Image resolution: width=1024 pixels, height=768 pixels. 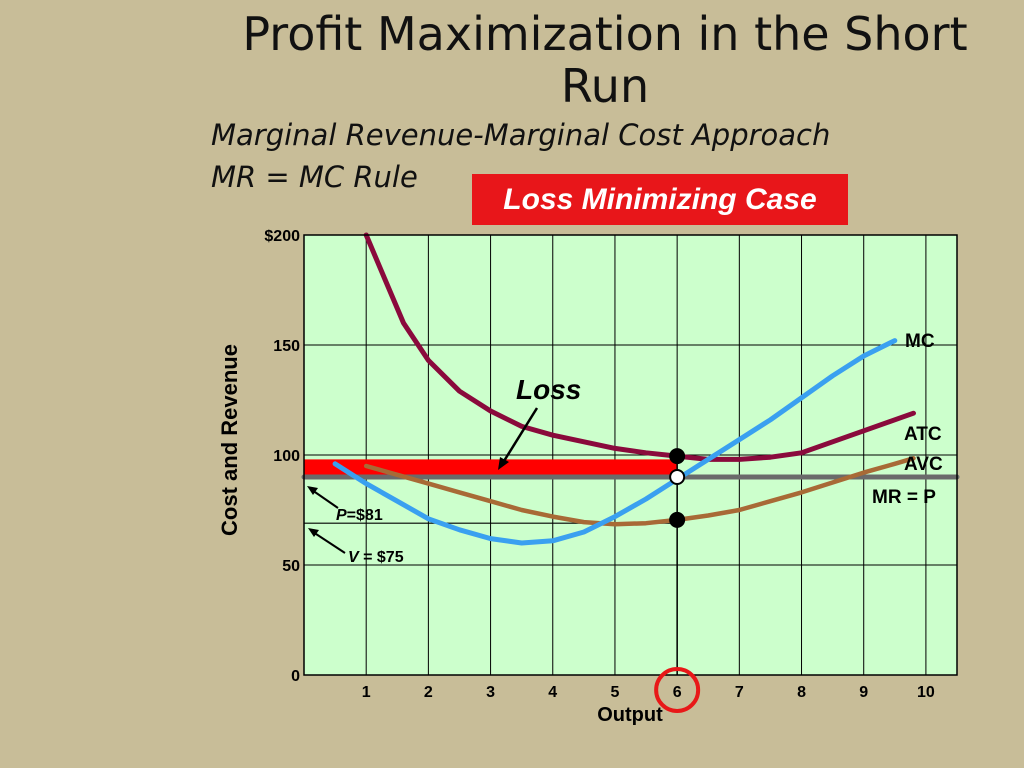 I want to click on equilibrium-points, so click(x=677, y=488).